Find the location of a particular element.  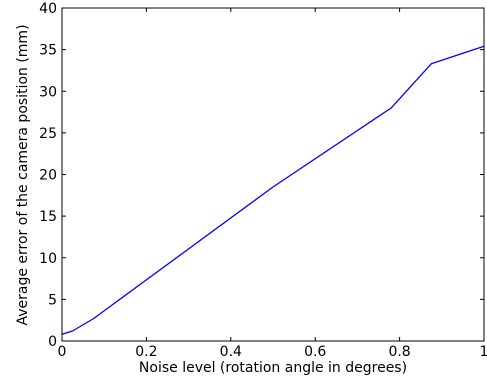

y-tick-label: 15 is located at coordinates (48, 217).